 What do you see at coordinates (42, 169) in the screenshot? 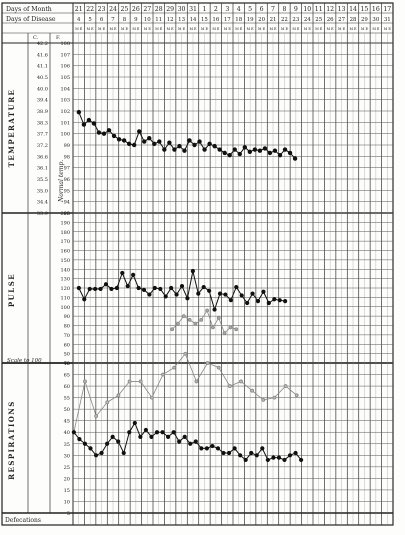
I see `celsius-tick: 36.1` at bounding box center [42, 169].